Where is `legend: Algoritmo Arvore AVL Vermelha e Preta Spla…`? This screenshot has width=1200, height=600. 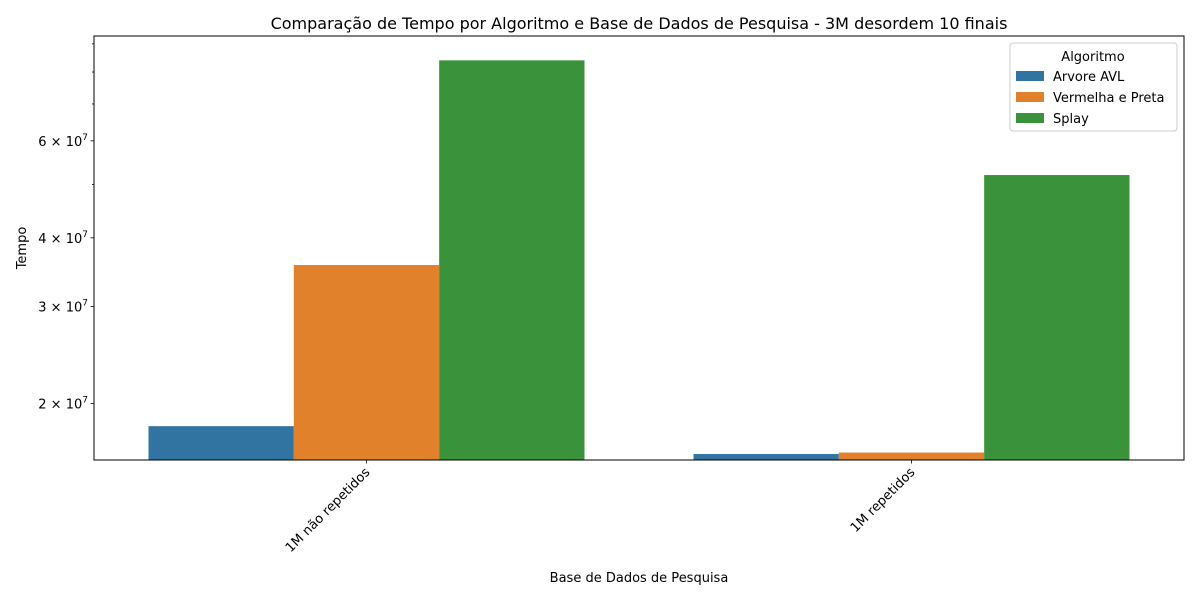
legend: Algoritmo Arvore AVL Vermelha e Preta Spla… is located at coordinates (1093, 87).